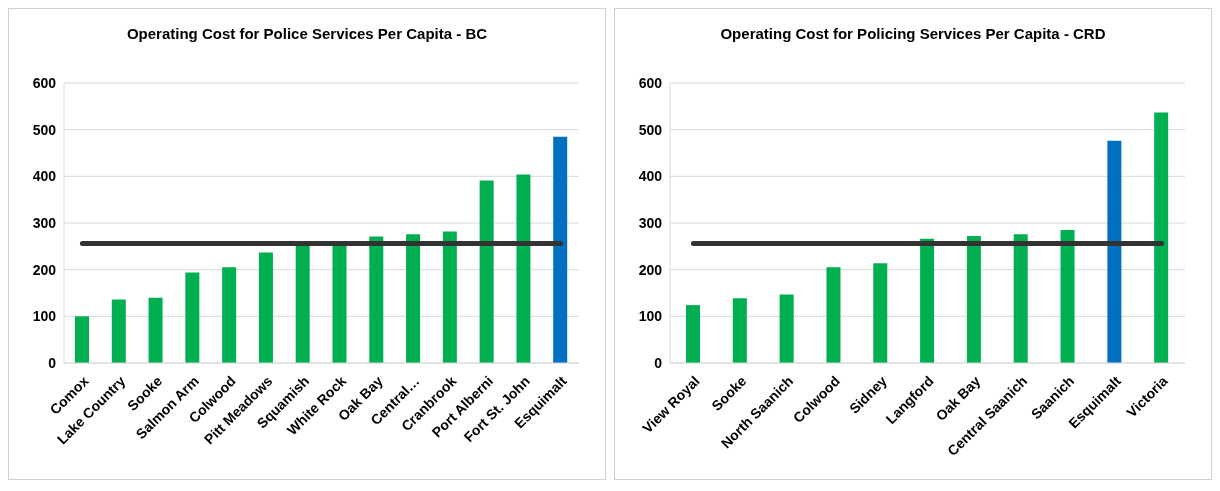 This screenshot has width=1220, height=491. Describe the element at coordinates (307, 34) in the screenshot. I see `chart-title: Operating Cost for Police Services Per Capita - BC` at that location.